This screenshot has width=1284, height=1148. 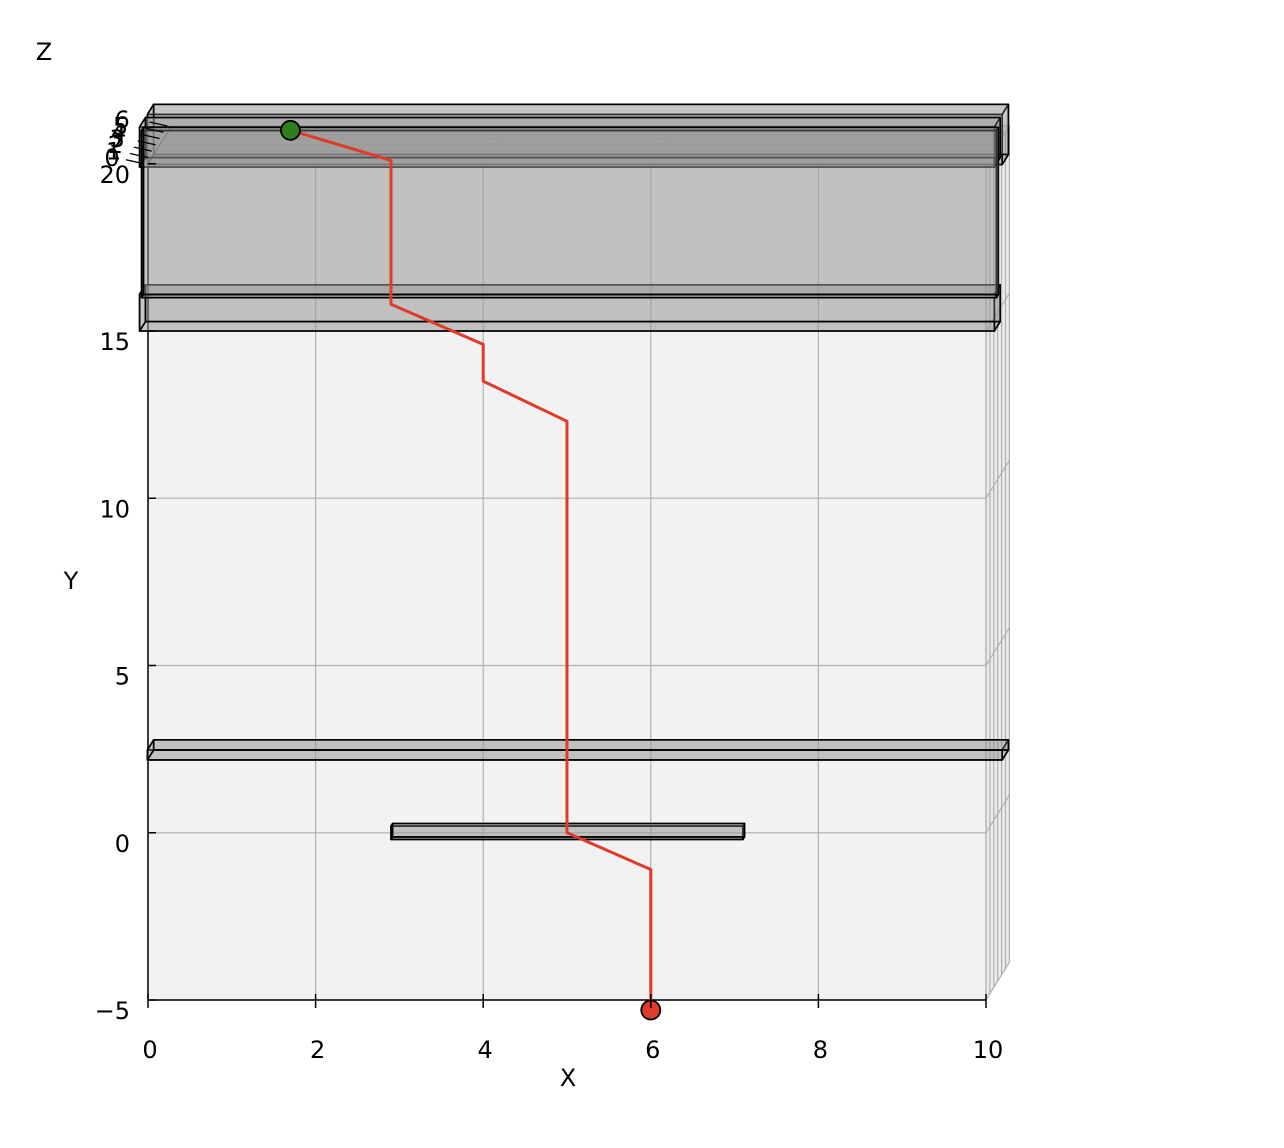 I want to click on x-tick-label: 4, so click(x=485, y=1050).